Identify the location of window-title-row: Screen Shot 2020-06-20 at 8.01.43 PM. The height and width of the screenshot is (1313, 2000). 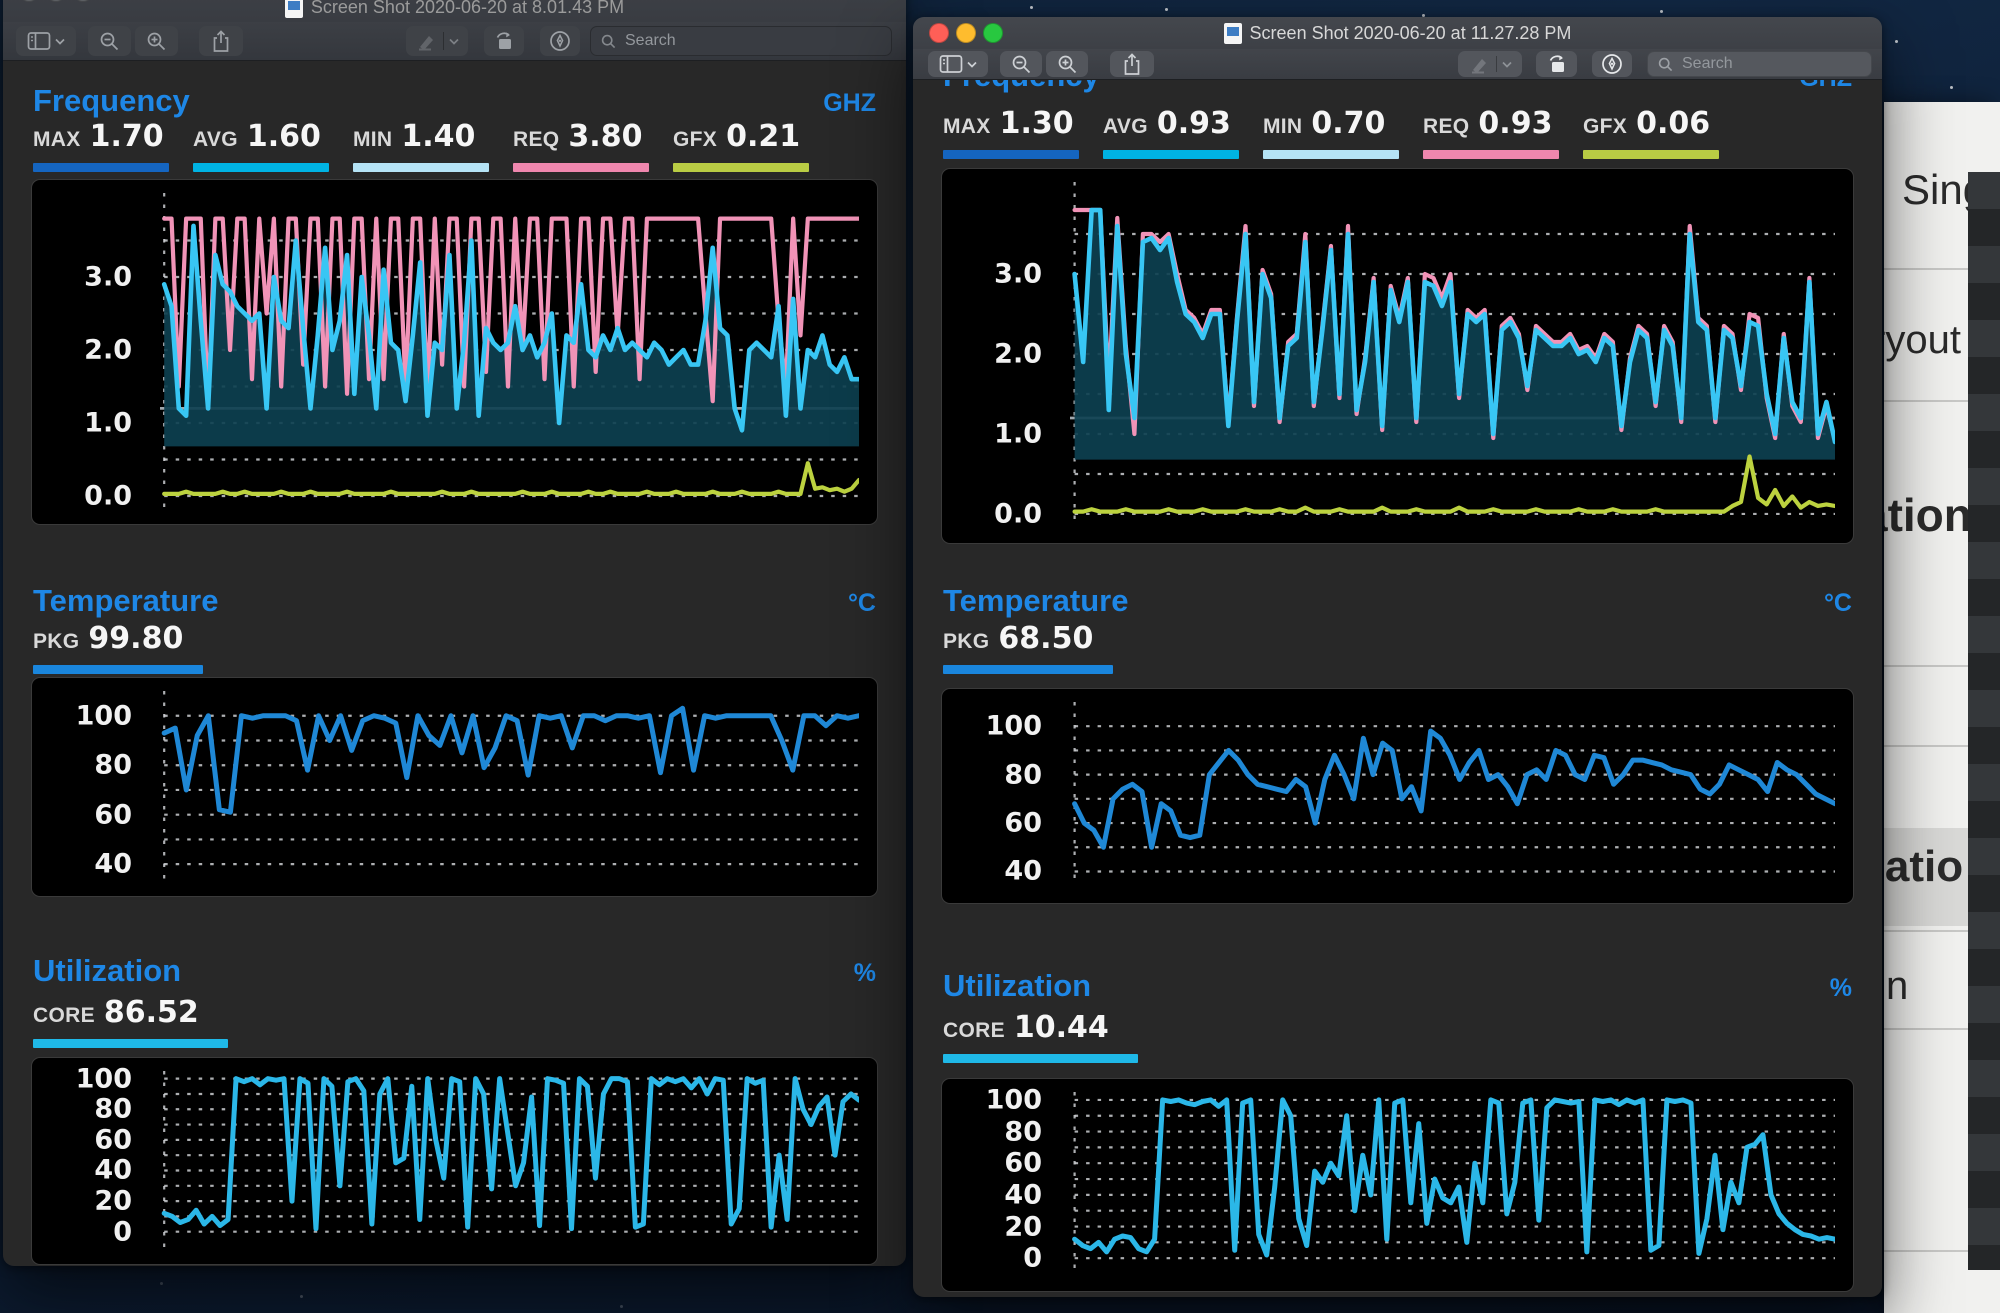
(454, 14).